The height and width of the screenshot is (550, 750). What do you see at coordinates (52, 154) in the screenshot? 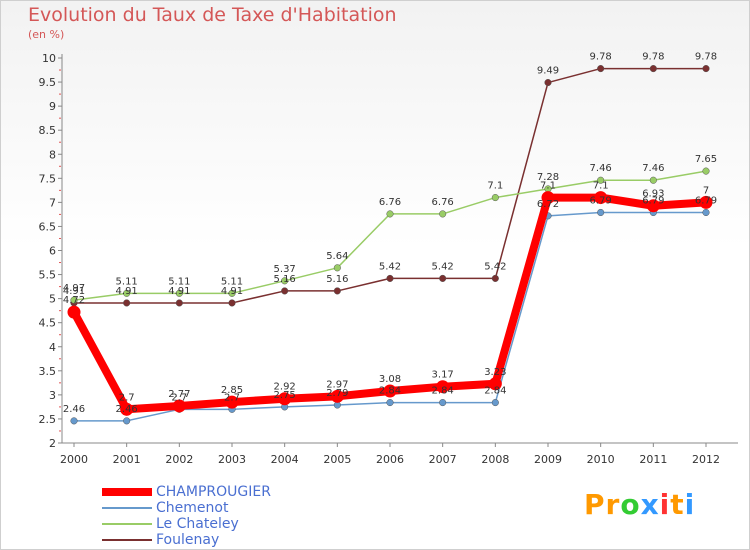
I see `y-tick-label: 8` at bounding box center [52, 154].